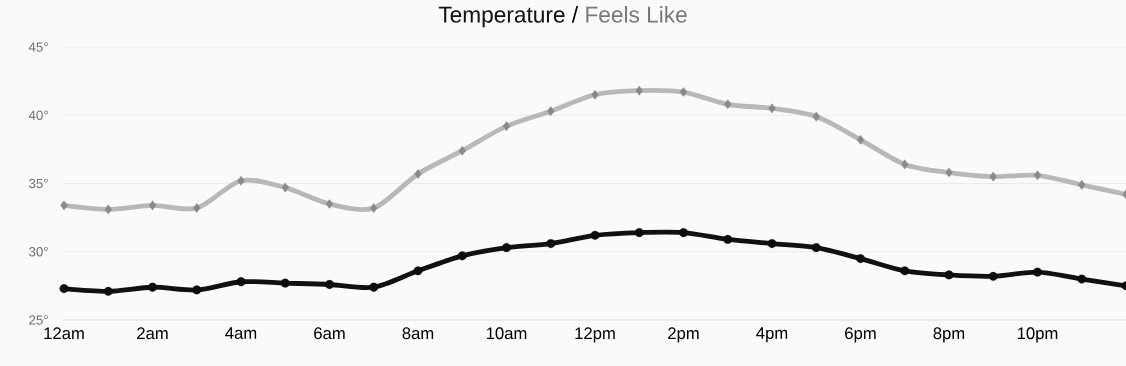  What do you see at coordinates (949, 335) in the screenshot?
I see `x-tick-label: 8pm` at bounding box center [949, 335].